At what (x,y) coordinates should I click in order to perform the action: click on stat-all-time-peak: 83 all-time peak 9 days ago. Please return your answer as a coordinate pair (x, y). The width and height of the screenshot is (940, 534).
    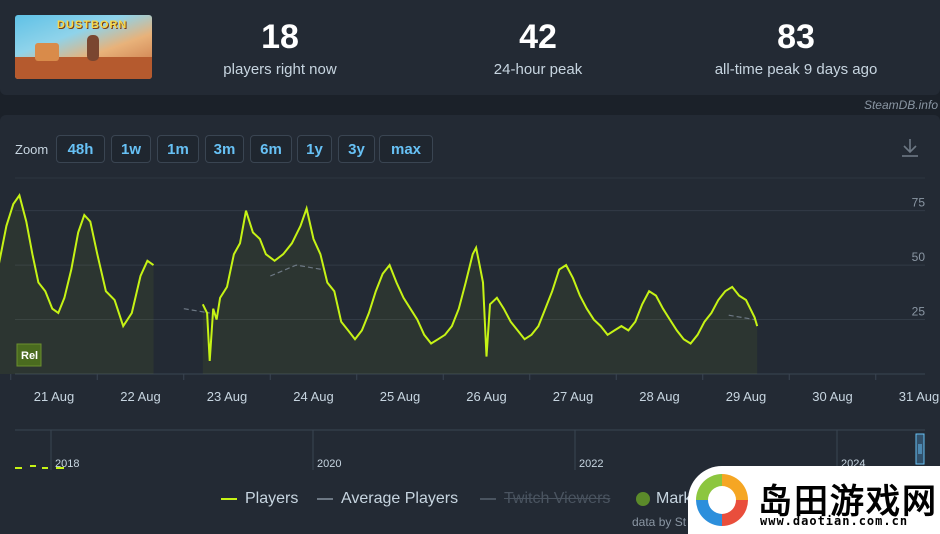
    Looking at the image, I should click on (796, 48).